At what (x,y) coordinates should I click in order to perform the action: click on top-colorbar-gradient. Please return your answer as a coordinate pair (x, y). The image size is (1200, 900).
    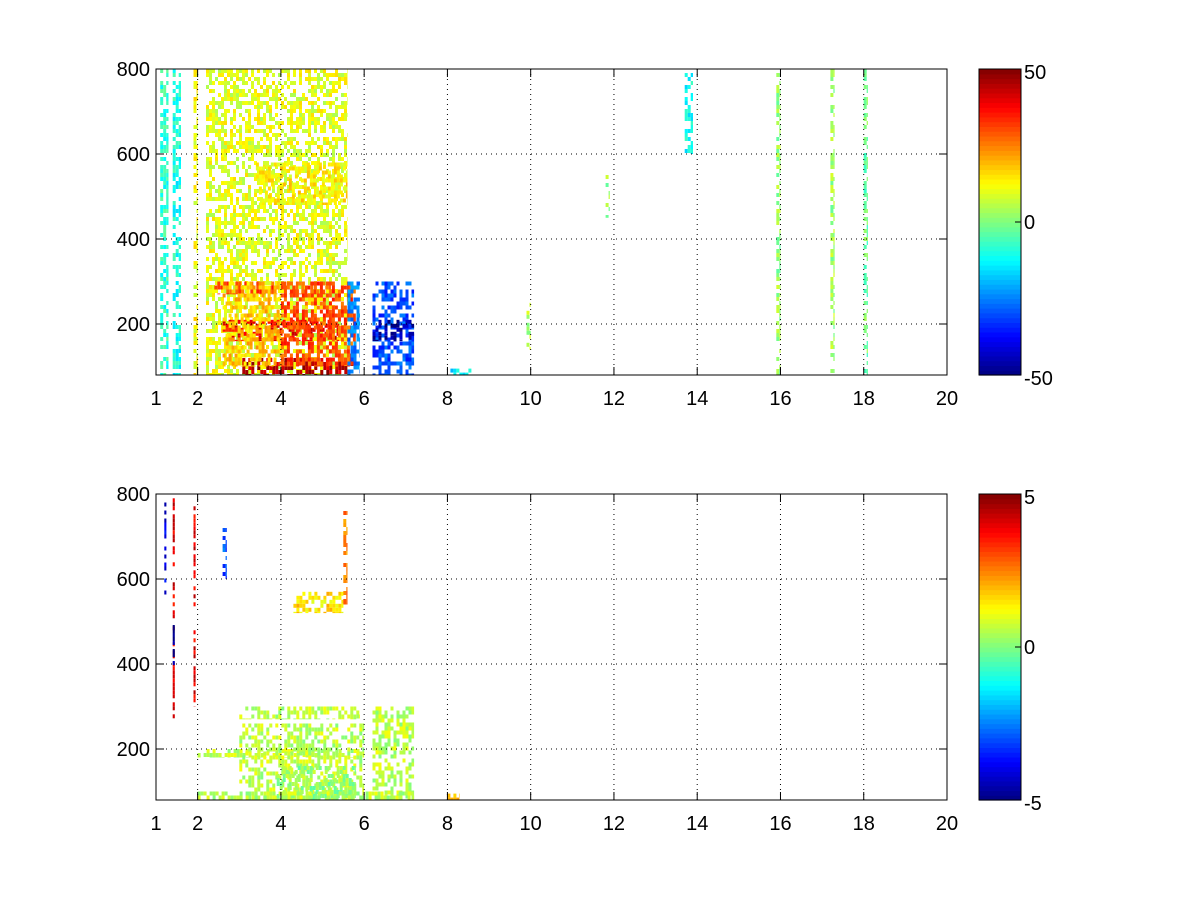
    Looking at the image, I should click on (1000, 222).